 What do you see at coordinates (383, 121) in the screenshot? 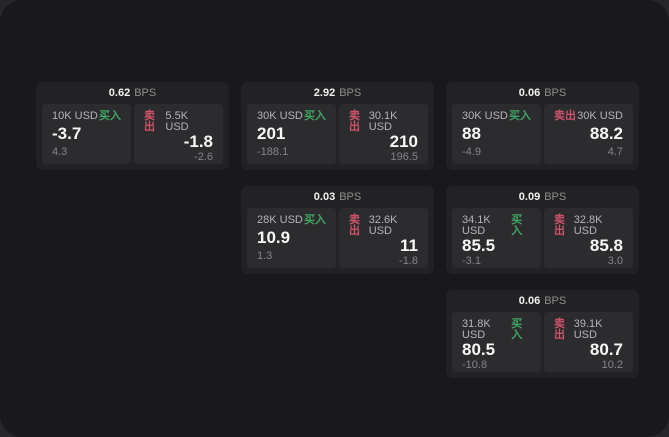
I see `sell-amount: 30.1K USD` at bounding box center [383, 121].